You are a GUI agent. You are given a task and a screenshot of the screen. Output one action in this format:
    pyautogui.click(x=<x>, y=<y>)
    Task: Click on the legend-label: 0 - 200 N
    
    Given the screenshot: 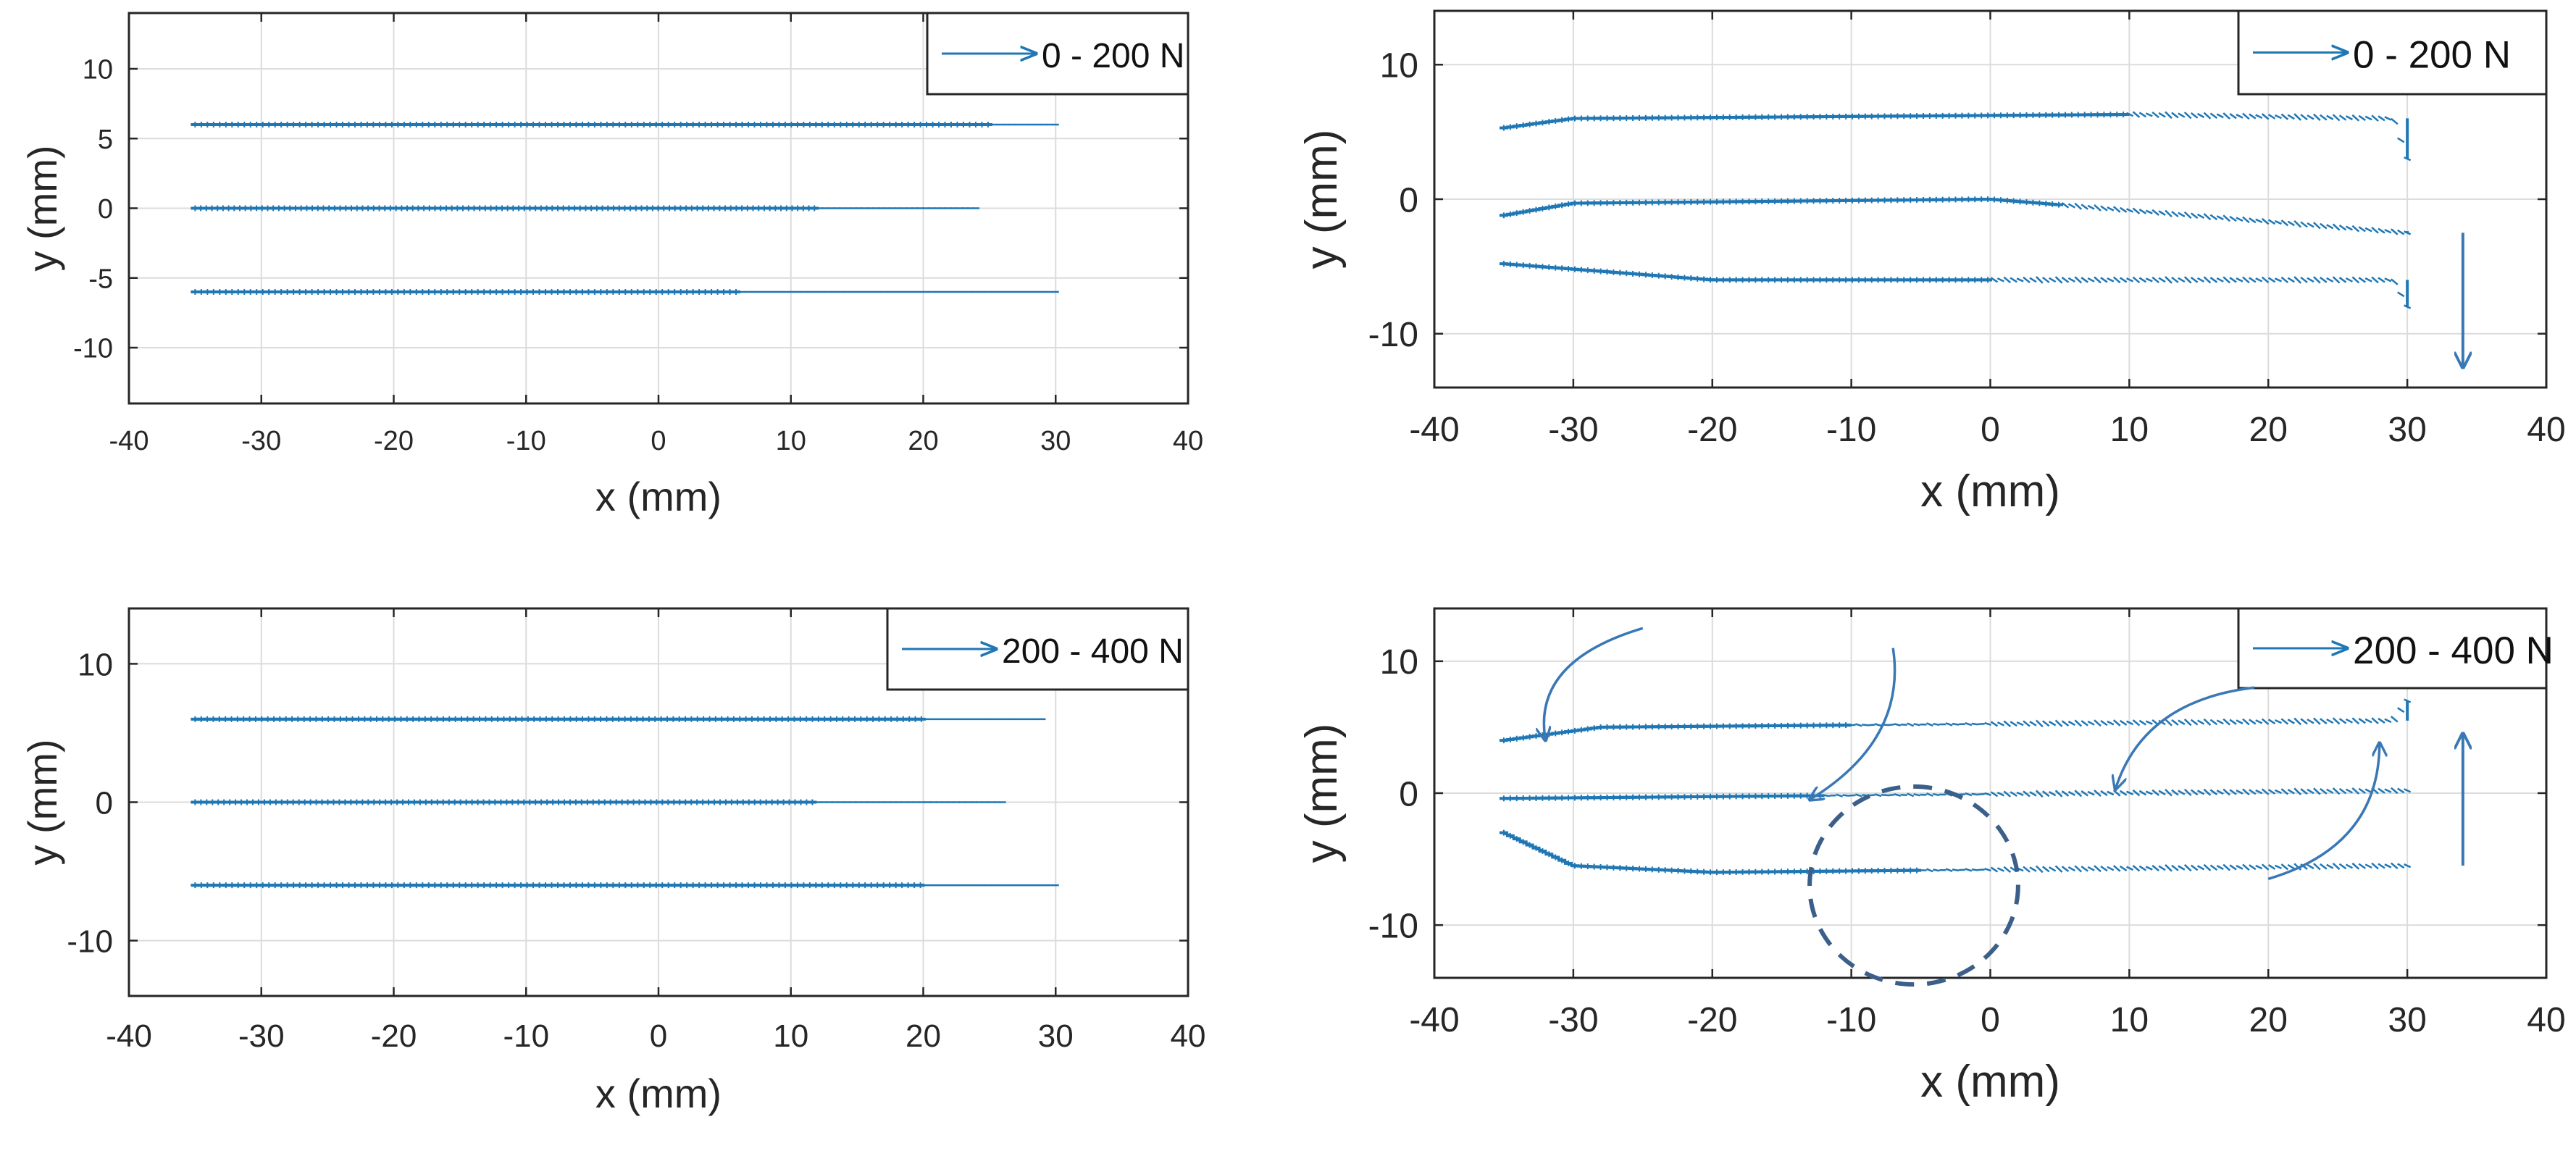 What is the action you would take?
    pyautogui.click(x=1113, y=56)
    